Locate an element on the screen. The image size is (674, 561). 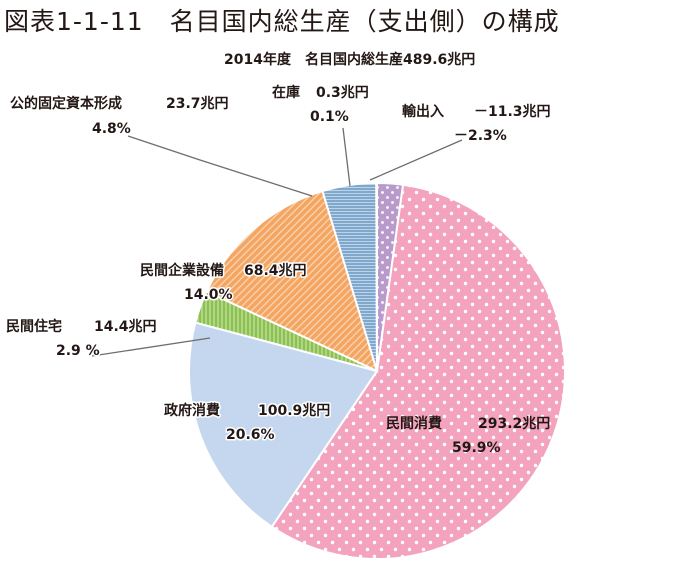
slice-value-yushutsunyu: －11.3兆円 is located at coordinates (512, 112).